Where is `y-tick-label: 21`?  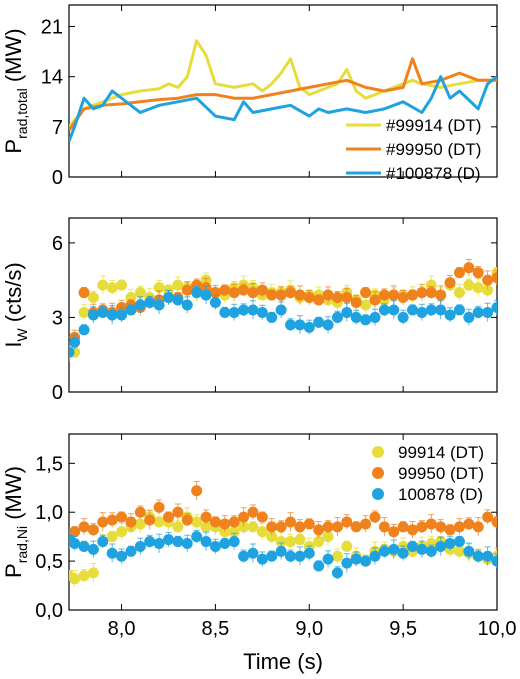
y-tick-label: 21 is located at coordinates (52, 28).